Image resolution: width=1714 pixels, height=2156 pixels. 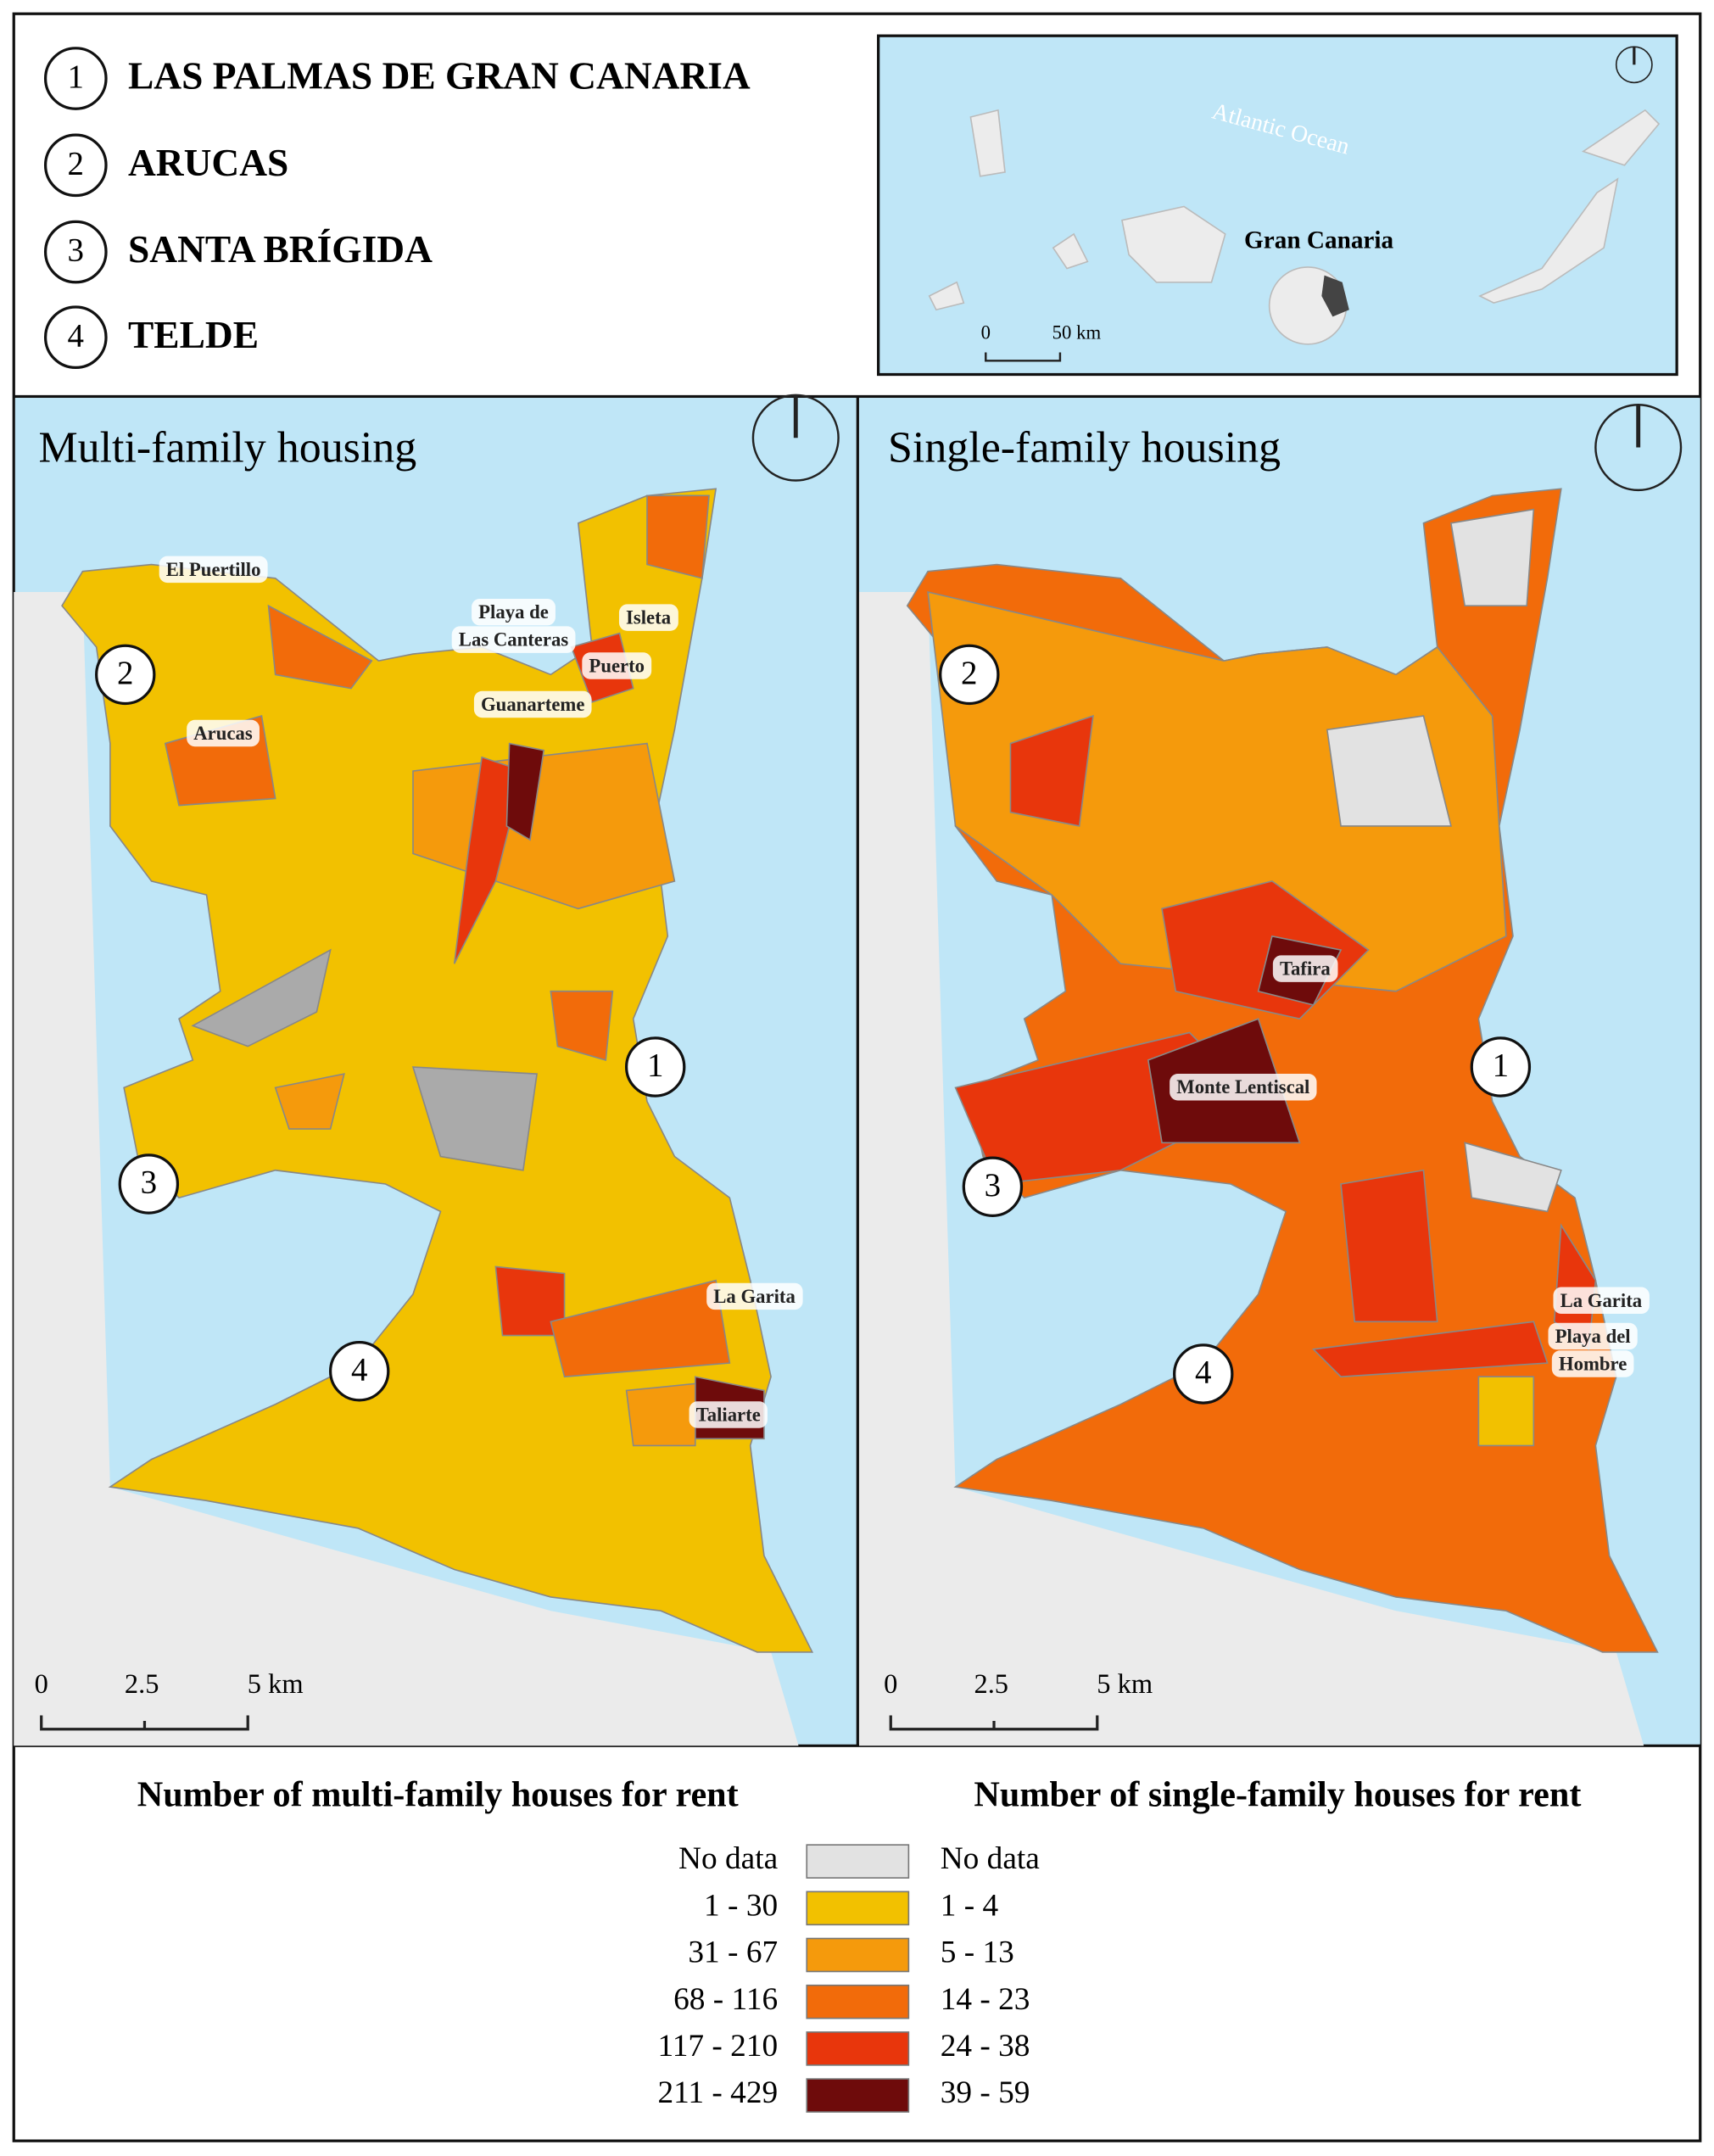 I want to click on place-label: Puerto, so click(x=617, y=665).